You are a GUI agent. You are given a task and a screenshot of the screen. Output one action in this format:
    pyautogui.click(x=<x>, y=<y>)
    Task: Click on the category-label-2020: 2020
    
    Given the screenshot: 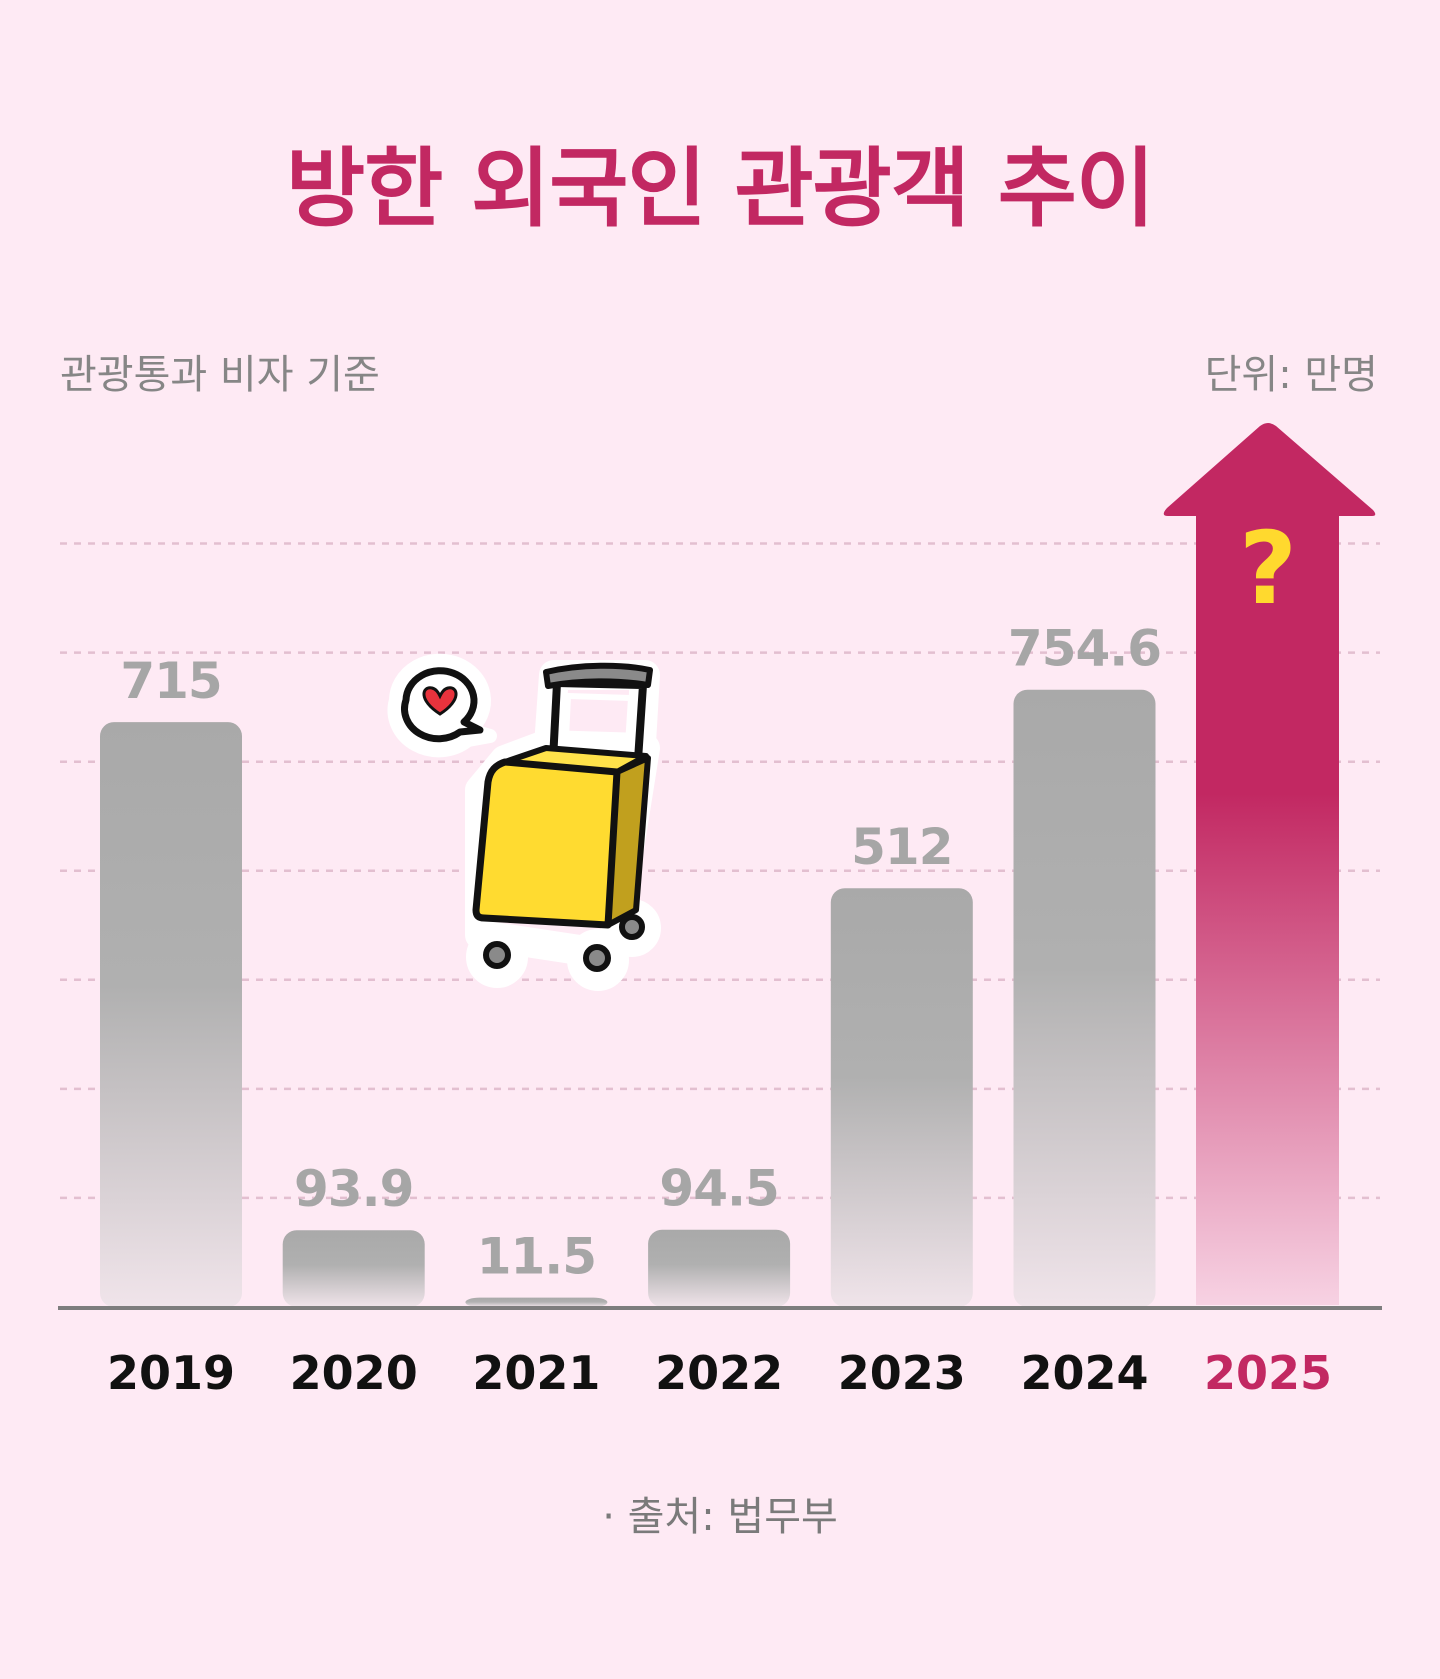 What is the action you would take?
    pyautogui.click(x=354, y=1373)
    